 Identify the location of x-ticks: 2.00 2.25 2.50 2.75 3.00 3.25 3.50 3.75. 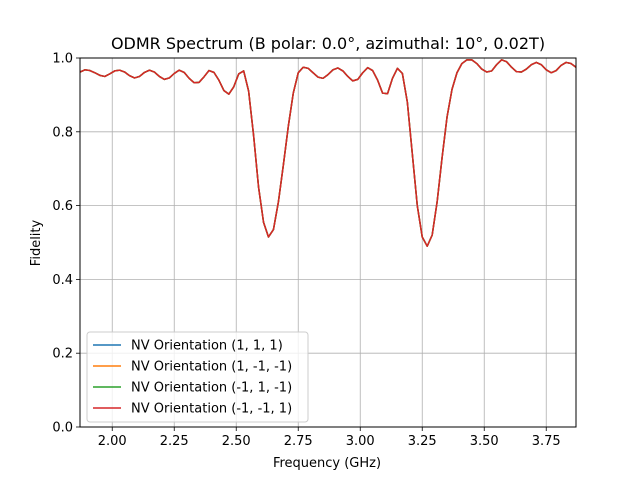
(329, 438).